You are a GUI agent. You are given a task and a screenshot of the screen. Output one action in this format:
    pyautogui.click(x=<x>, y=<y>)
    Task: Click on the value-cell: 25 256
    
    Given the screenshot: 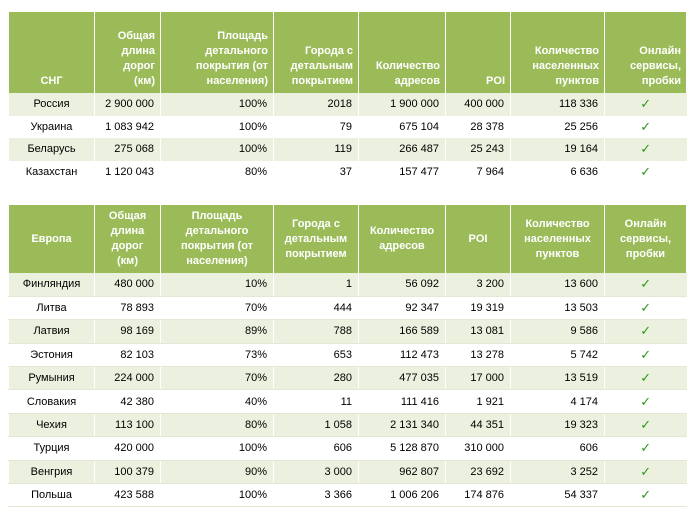 What is the action you would take?
    pyautogui.click(x=557, y=126)
    